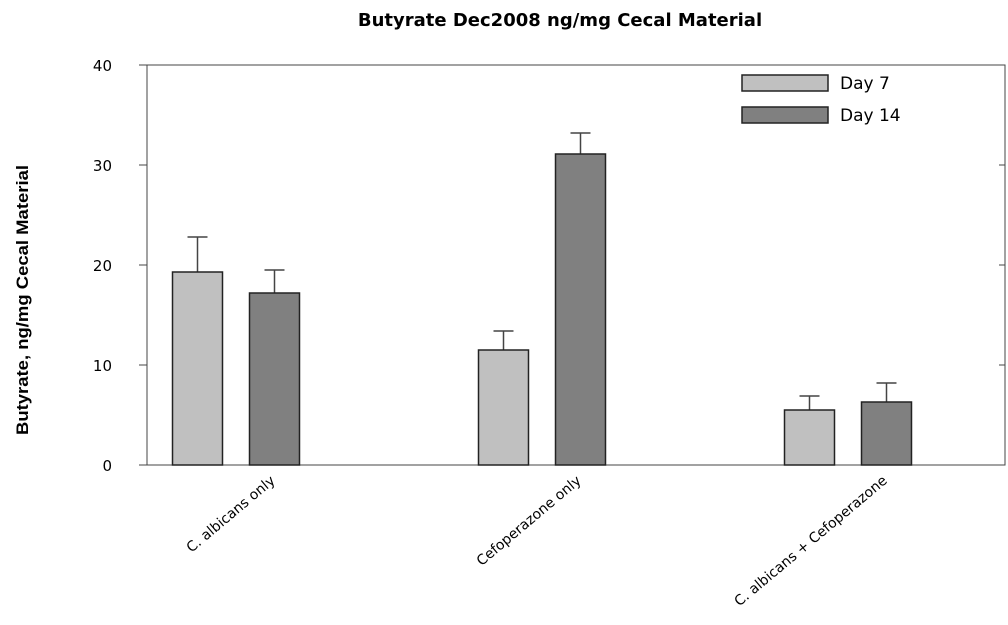  I want to click on y-tick-label: 20, so click(102, 266).